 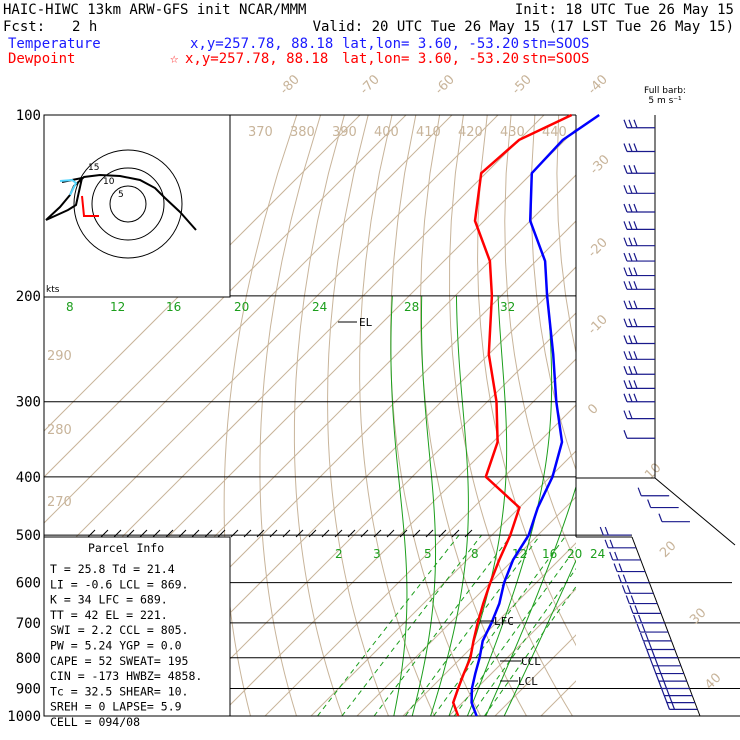 I want to click on mixing-ratio-label: 8, so click(x=475, y=554).